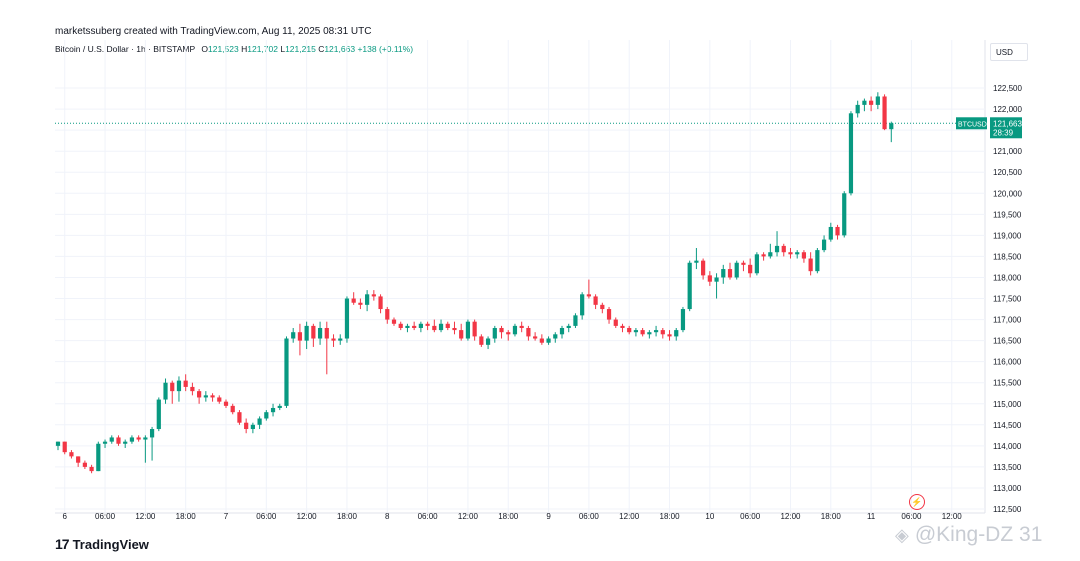 The image size is (1080, 561). Describe the element at coordinates (709, 516) in the screenshot. I see `x-tick-label: 10` at that location.